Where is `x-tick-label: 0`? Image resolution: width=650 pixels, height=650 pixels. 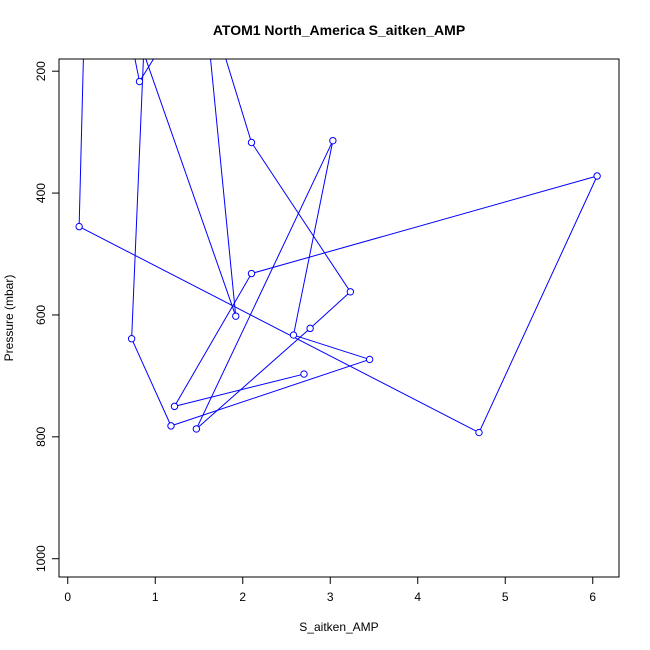 x-tick-label: 0 is located at coordinates (67, 597).